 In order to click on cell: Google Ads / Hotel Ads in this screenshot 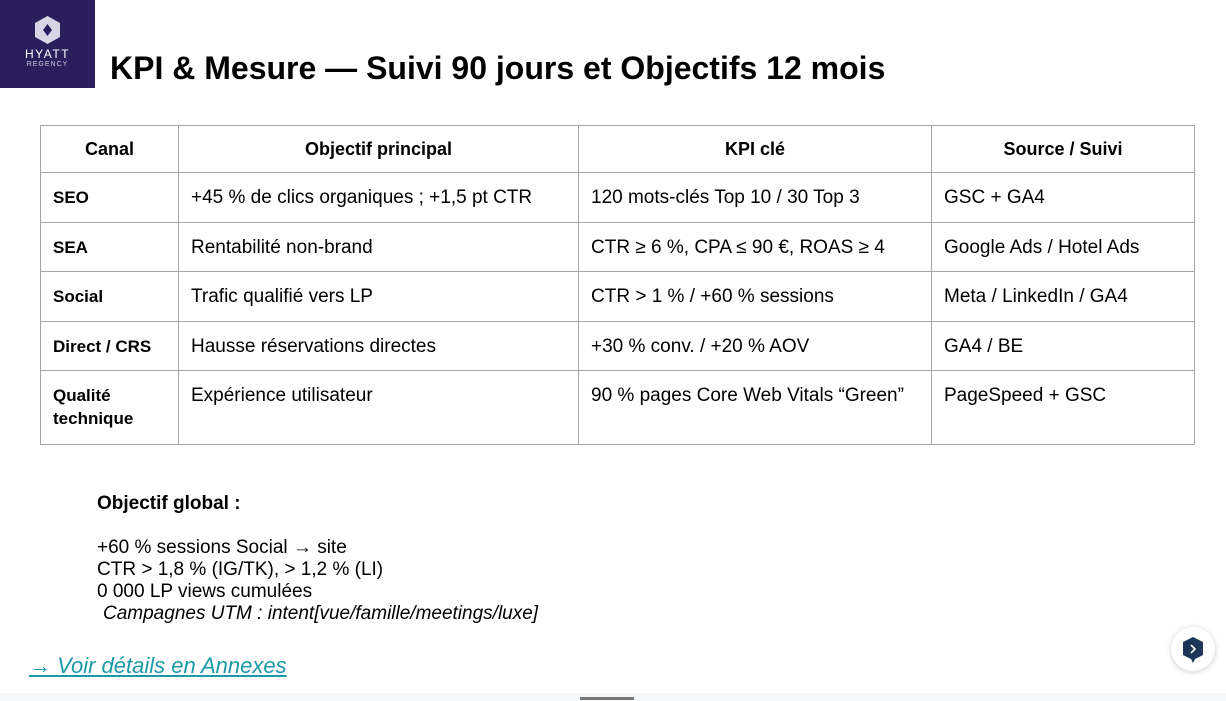, I will do `click(1063, 247)`.